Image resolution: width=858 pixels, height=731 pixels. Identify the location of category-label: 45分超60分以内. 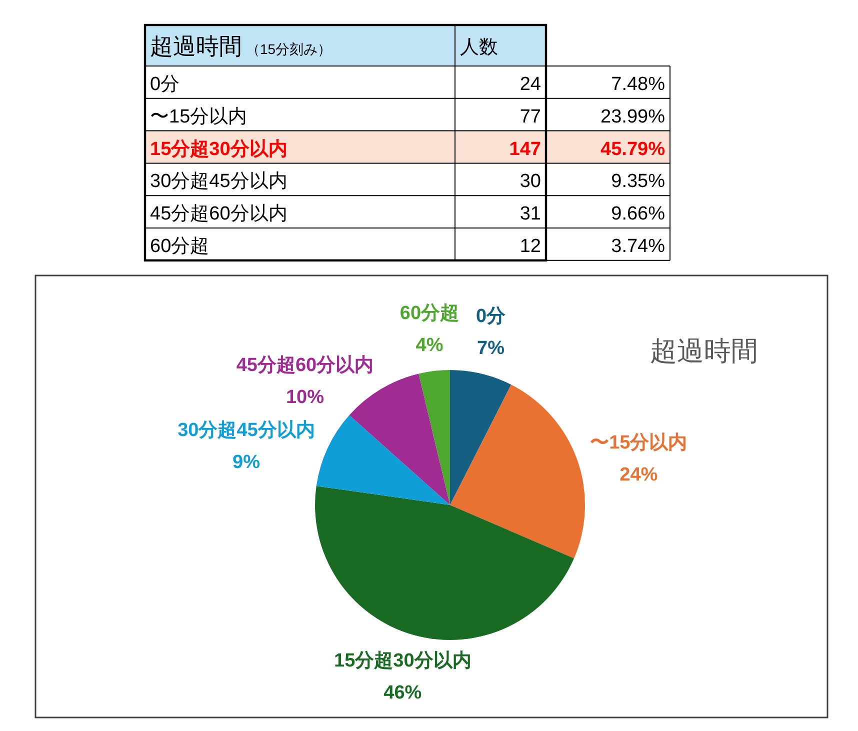
(219, 214).